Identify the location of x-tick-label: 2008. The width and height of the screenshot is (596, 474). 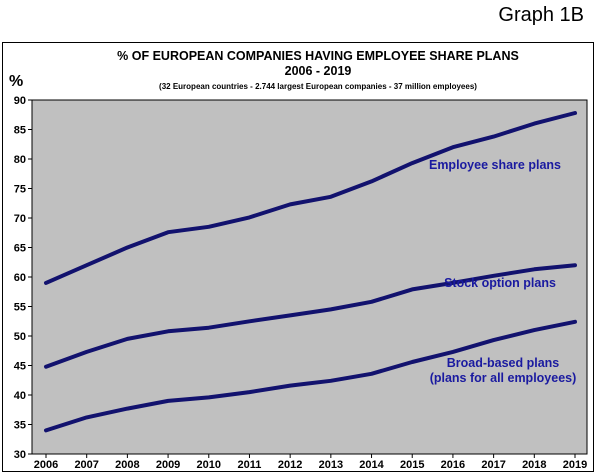
(127, 465).